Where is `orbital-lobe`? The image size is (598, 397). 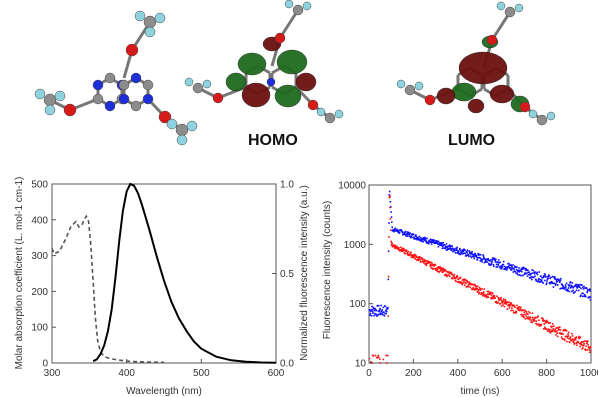 orbital-lobe is located at coordinates (446, 96).